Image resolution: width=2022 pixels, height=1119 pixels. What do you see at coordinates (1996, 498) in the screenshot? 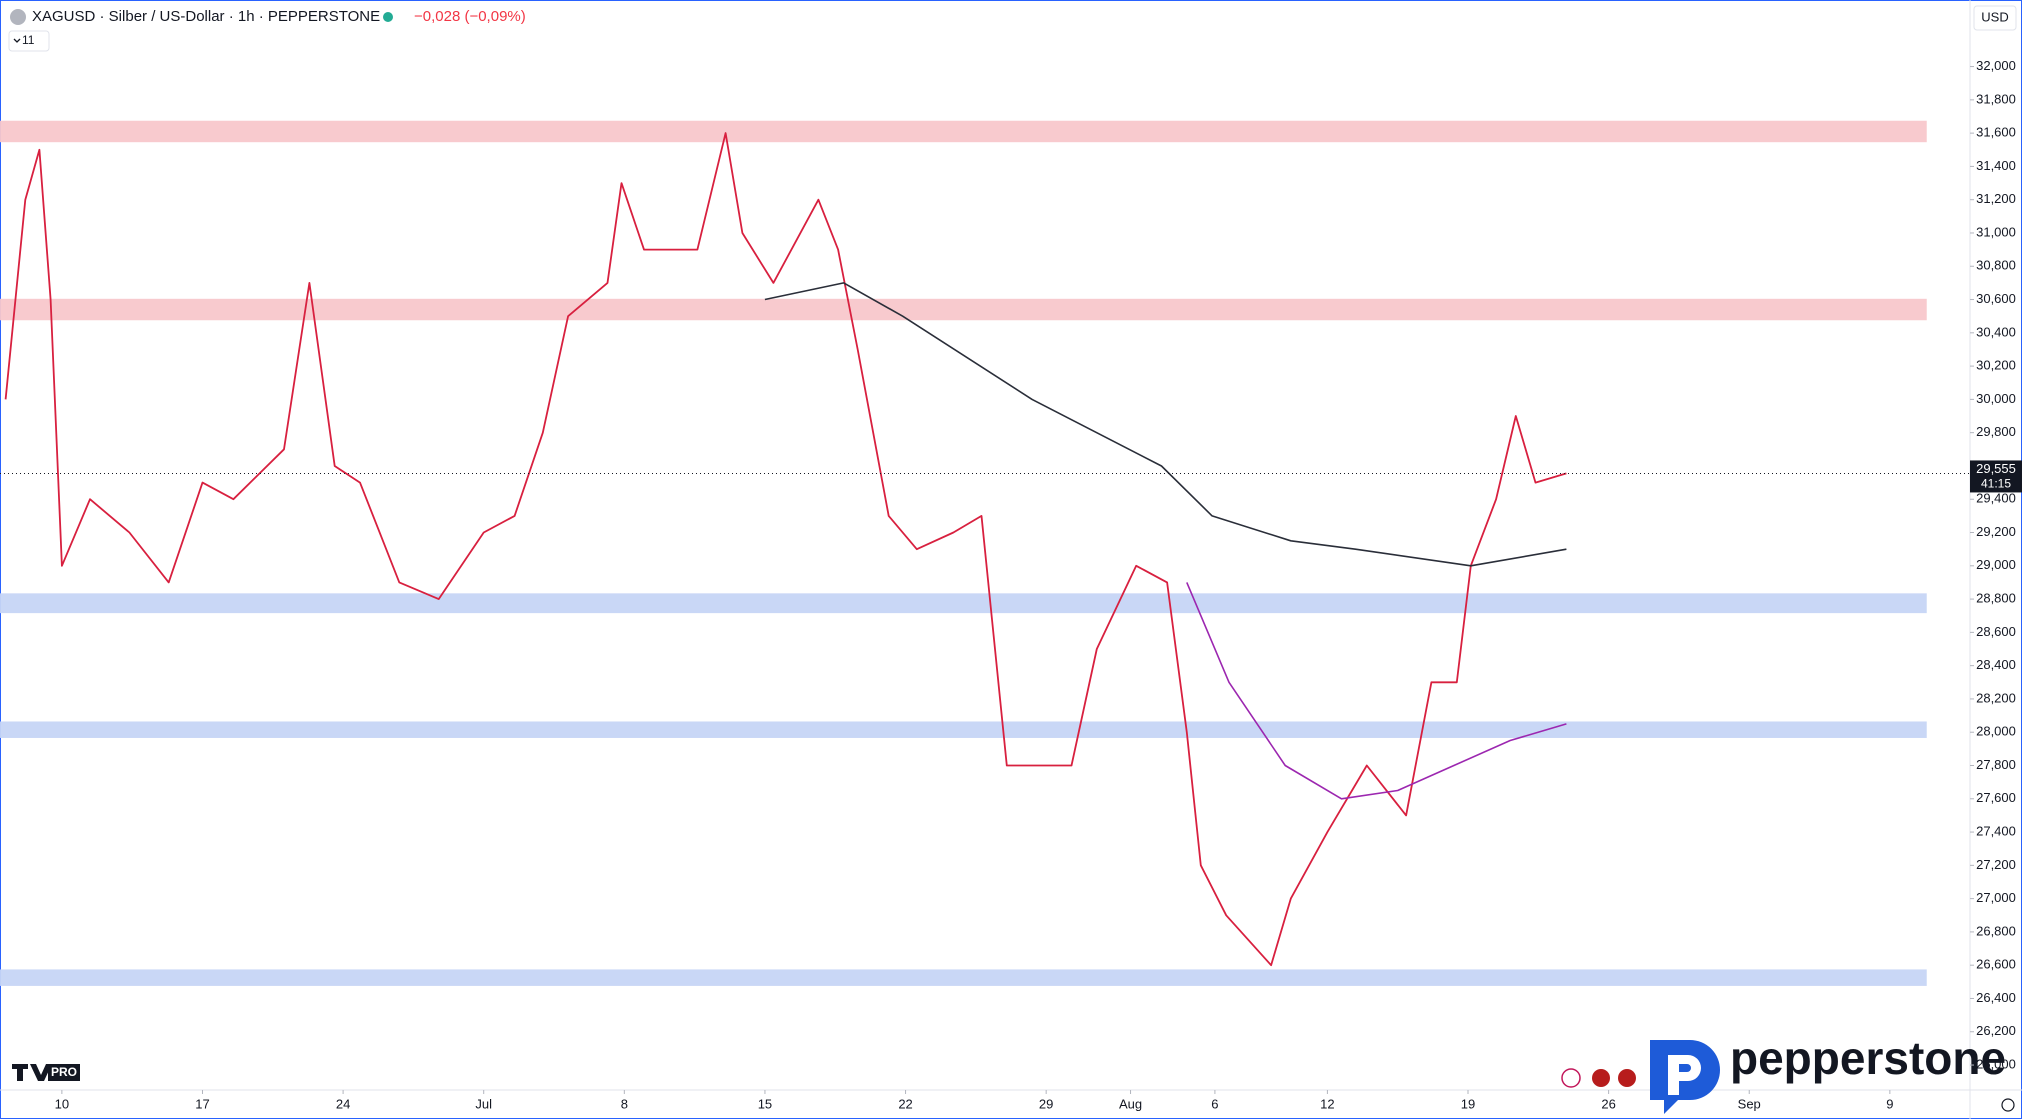
I see `y-tick-label: 29,400` at bounding box center [1996, 498].